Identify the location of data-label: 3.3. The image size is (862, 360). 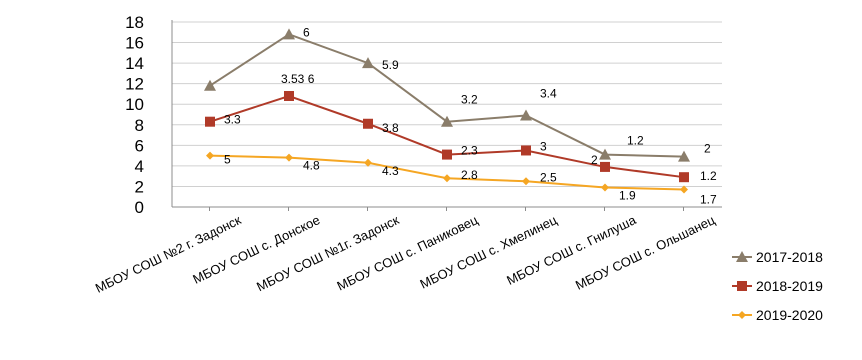
(232, 120).